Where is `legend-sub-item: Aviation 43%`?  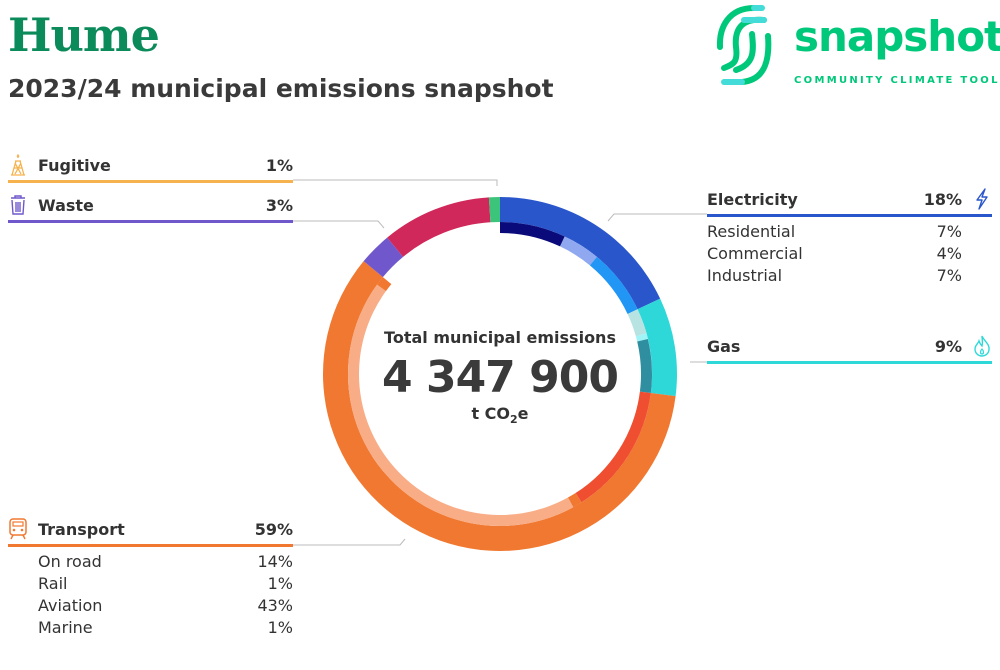 legend-sub-item: Aviation 43% is located at coordinates (150, 605).